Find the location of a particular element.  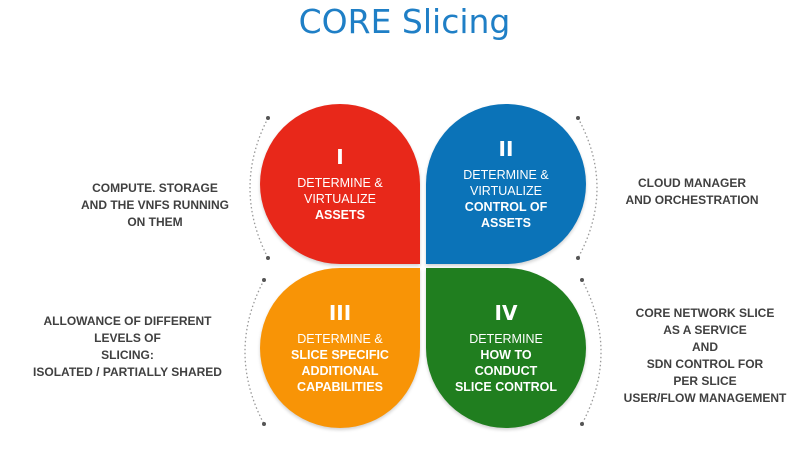

quadrant-bold-text: ADDITIONAL is located at coordinates (340, 371).